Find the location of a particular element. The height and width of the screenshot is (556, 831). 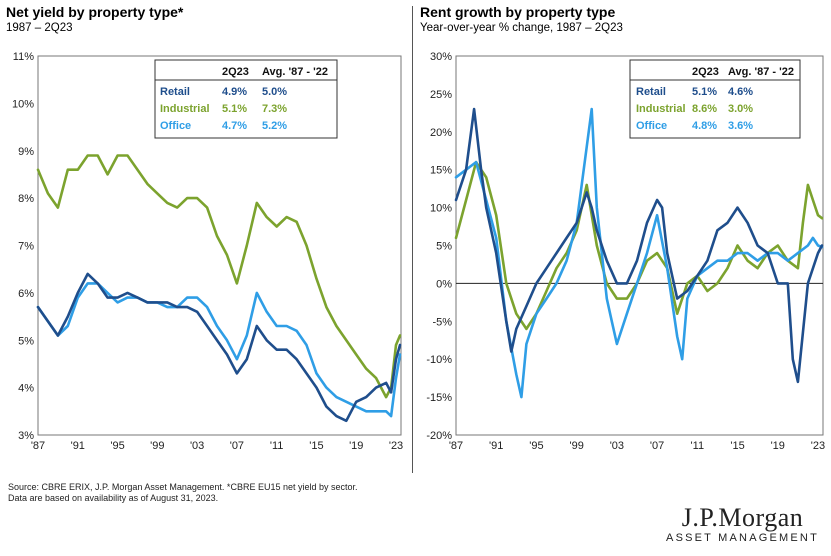

series-line-retail is located at coordinates (219, 347).